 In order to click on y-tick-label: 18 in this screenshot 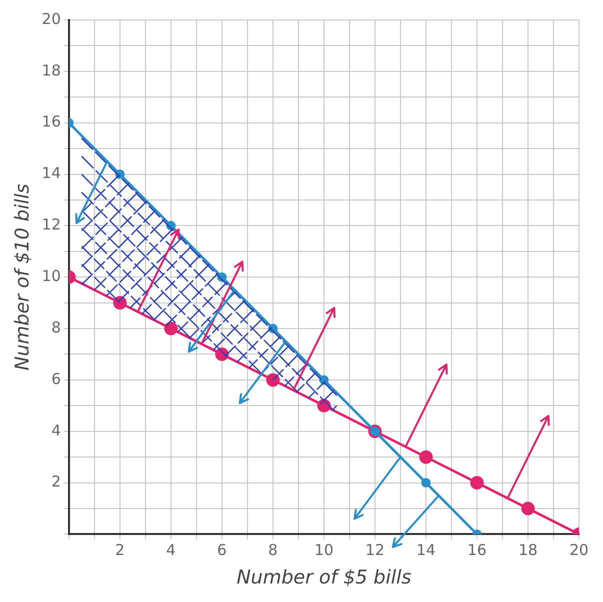, I will do `click(51, 70)`.